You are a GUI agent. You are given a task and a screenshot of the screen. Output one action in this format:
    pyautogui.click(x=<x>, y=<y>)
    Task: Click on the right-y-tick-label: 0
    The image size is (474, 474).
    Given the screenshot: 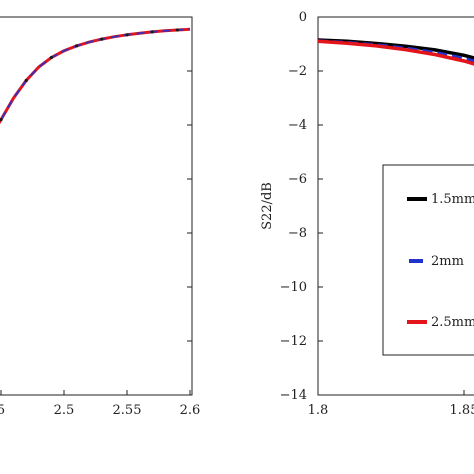 What is the action you would take?
    pyautogui.click(x=303, y=17)
    